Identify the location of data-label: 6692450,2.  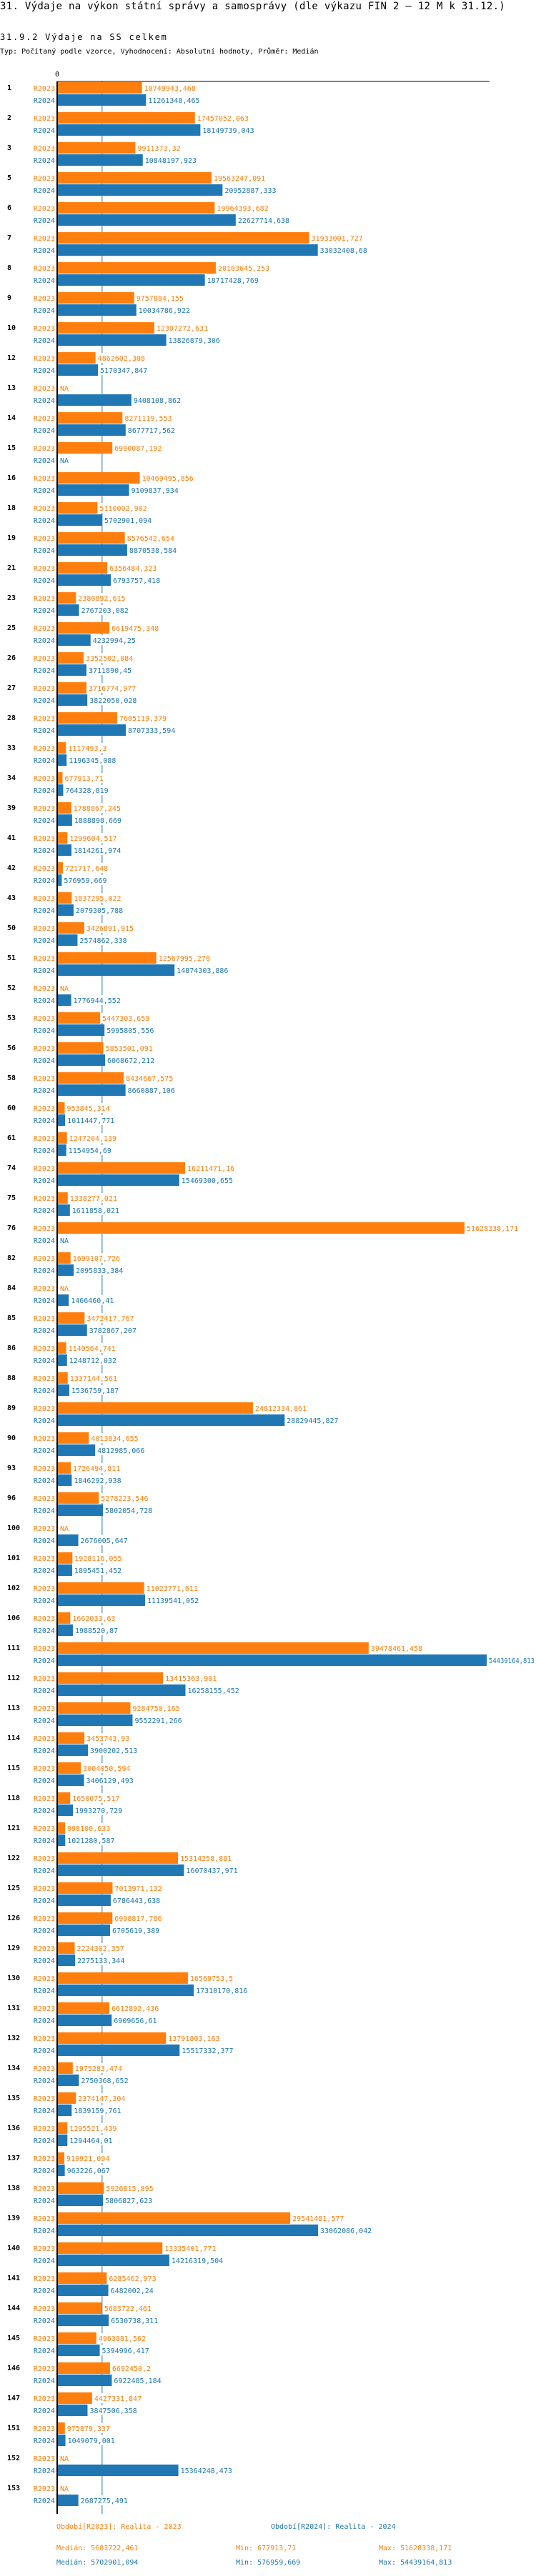
(131, 2369).